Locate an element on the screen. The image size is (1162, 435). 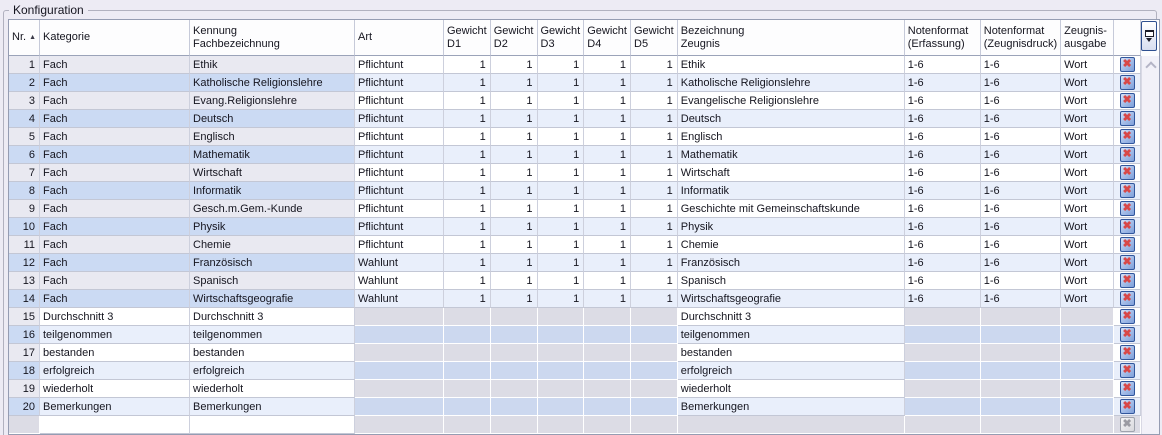
column-header-kategorie: Kategorie is located at coordinates (115, 38).